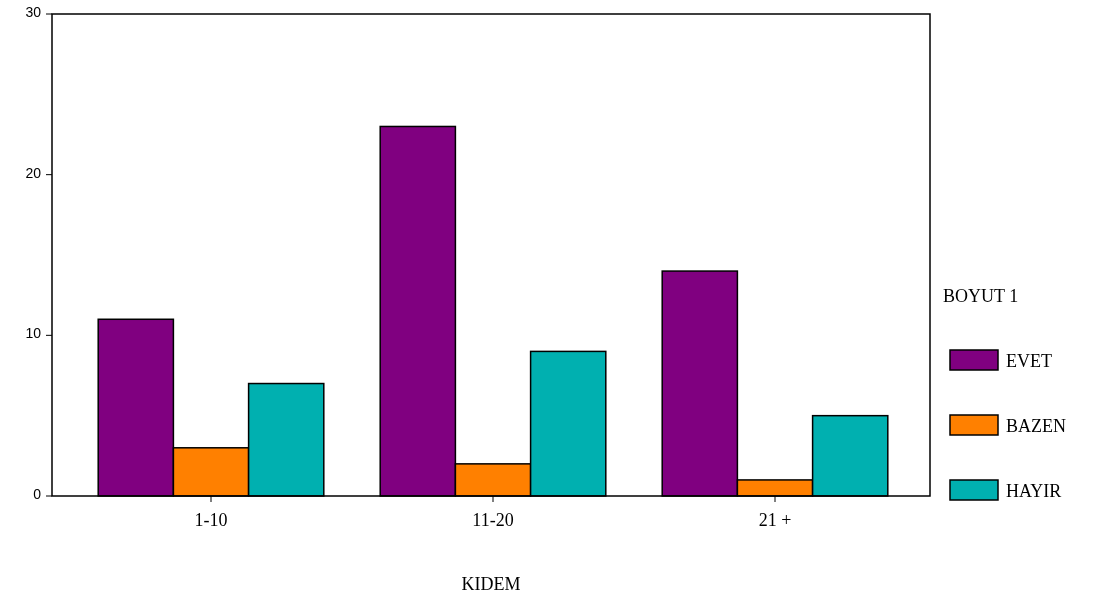 Image resolution: width=1097 pixels, height=597 pixels. What do you see at coordinates (1029, 361) in the screenshot?
I see `legend-label: EVET` at bounding box center [1029, 361].